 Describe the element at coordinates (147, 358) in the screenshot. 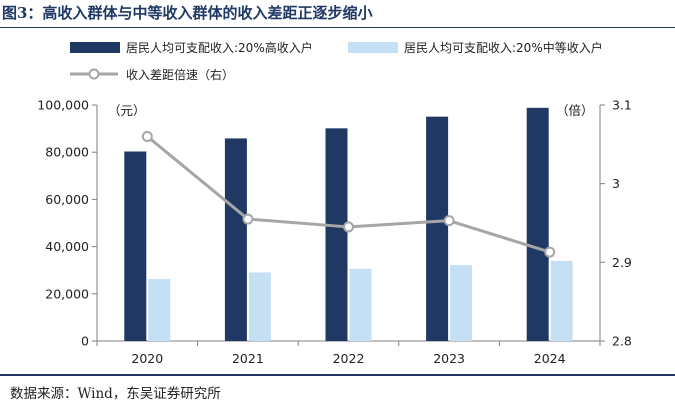

I see `x-tick-label: 2020` at that location.